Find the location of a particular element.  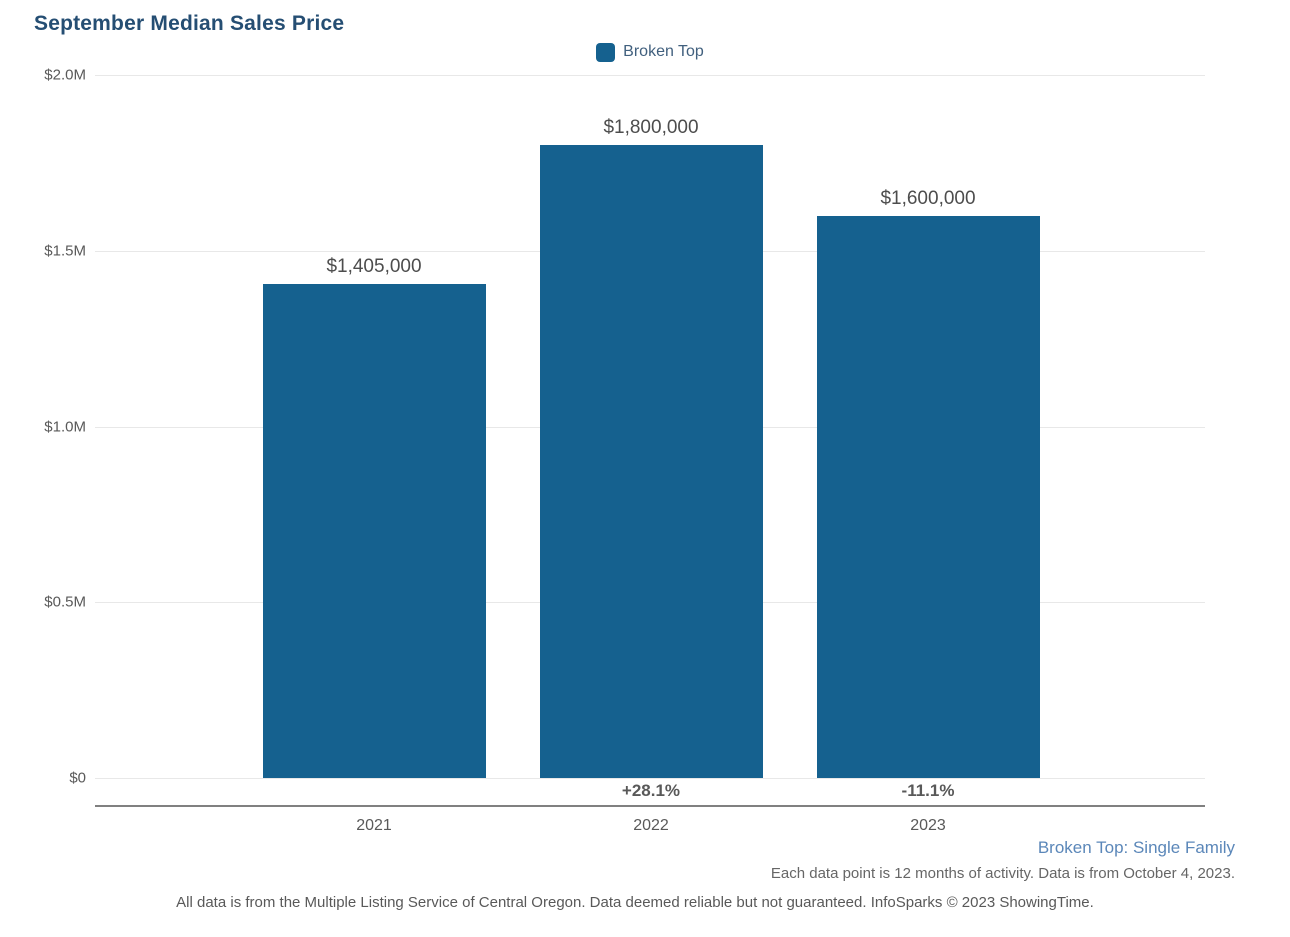

x-axis-year-label: 2023 is located at coordinates (928, 825).